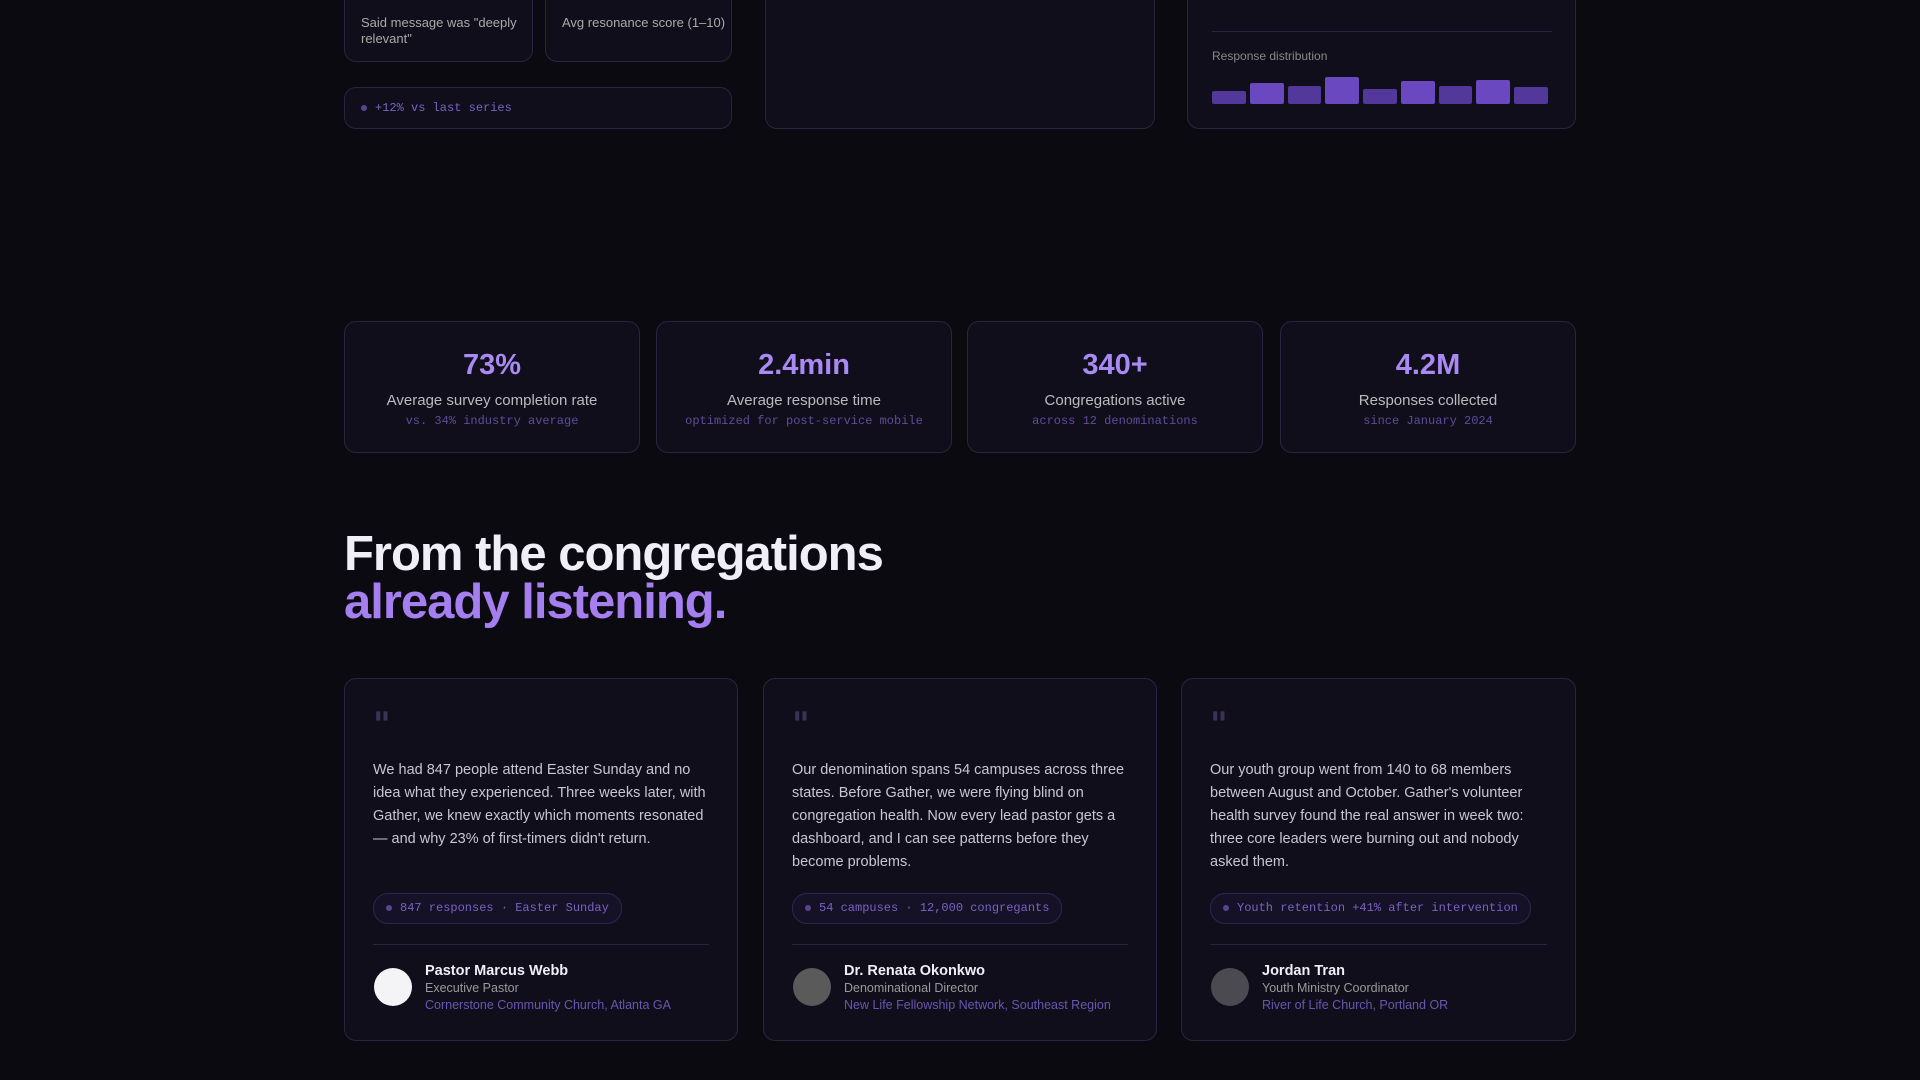 This screenshot has height=1080, width=1920. What do you see at coordinates (1377, 908) in the screenshot?
I see `tag: Youth retention +41% after intervention` at bounding box center [1377, 908].